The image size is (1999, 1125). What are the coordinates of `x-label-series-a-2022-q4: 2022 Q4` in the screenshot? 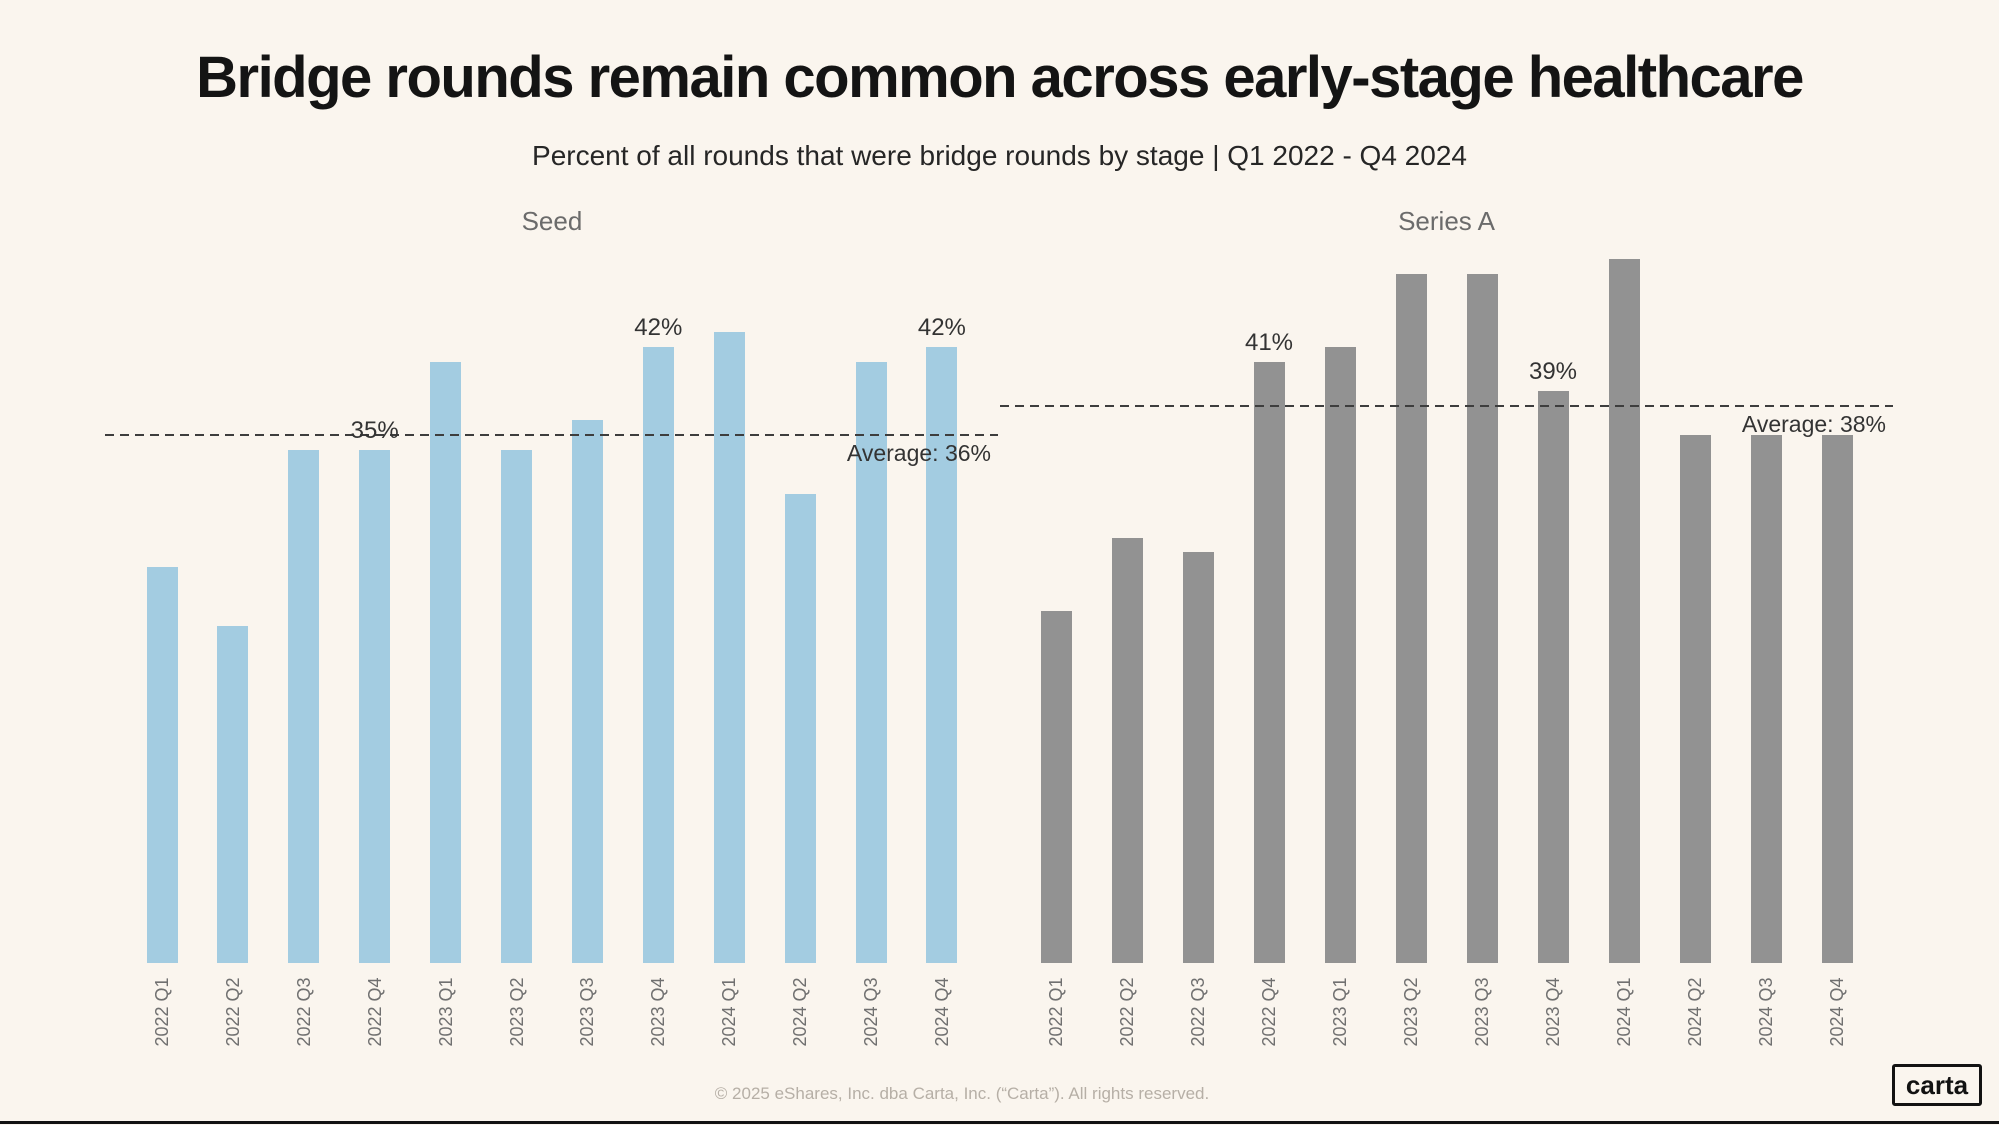 It's located at (1269, 1012).